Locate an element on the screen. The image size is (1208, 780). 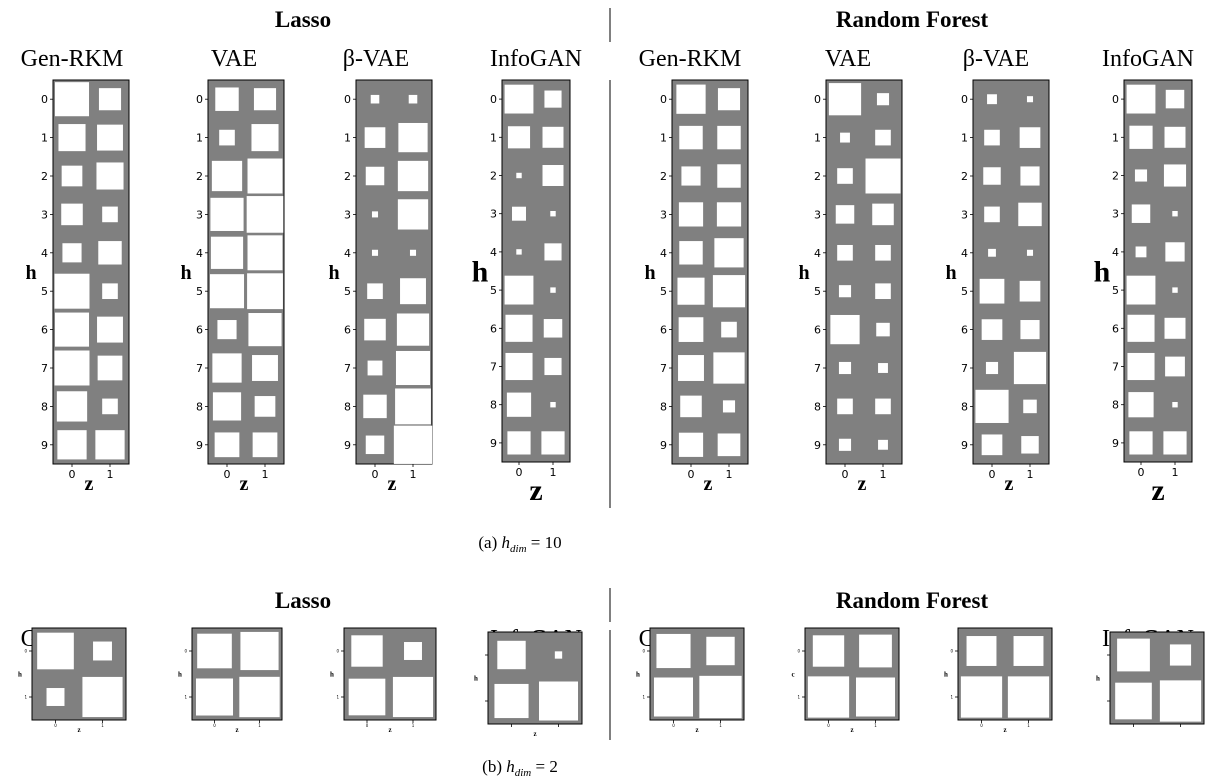
hinton-chart-b-1: VAE0101zh is located at coordinates (230, 680).